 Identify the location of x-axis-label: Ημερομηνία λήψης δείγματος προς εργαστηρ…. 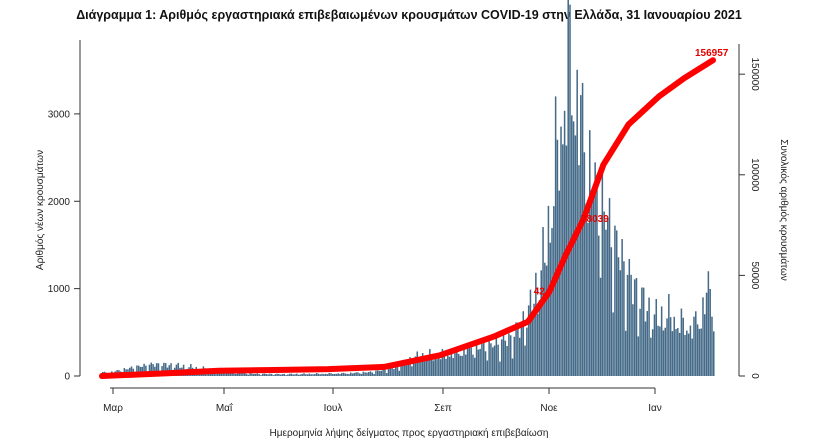
(409, 433).